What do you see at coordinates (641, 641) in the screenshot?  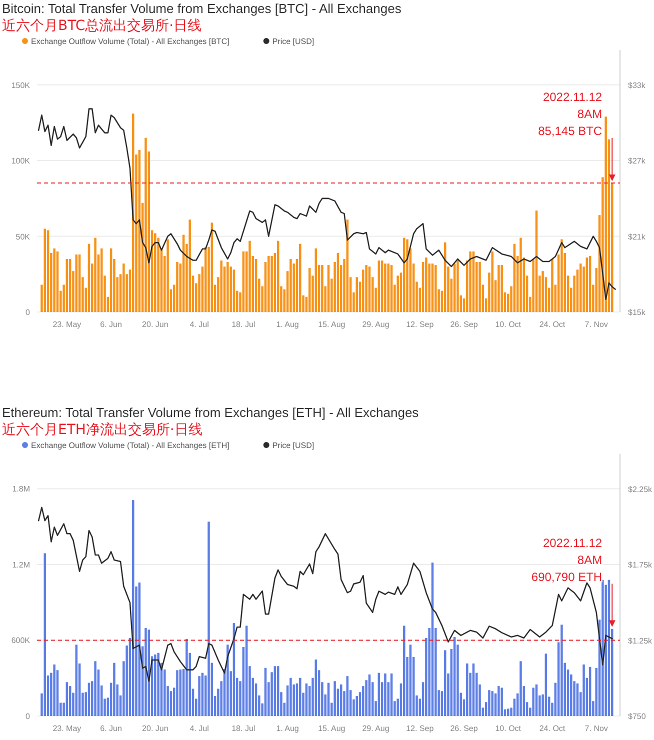 I see `y2-tick-label: $1.25k` at bounding box center [641, 641].